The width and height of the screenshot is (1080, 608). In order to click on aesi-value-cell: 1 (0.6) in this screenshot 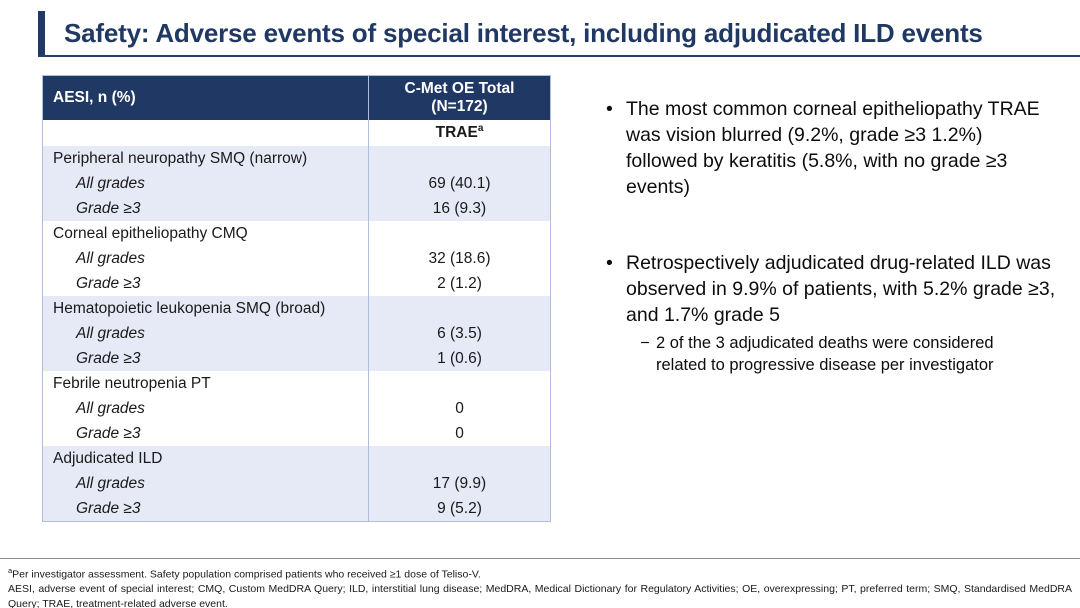, I will do `click(459, 358)`.